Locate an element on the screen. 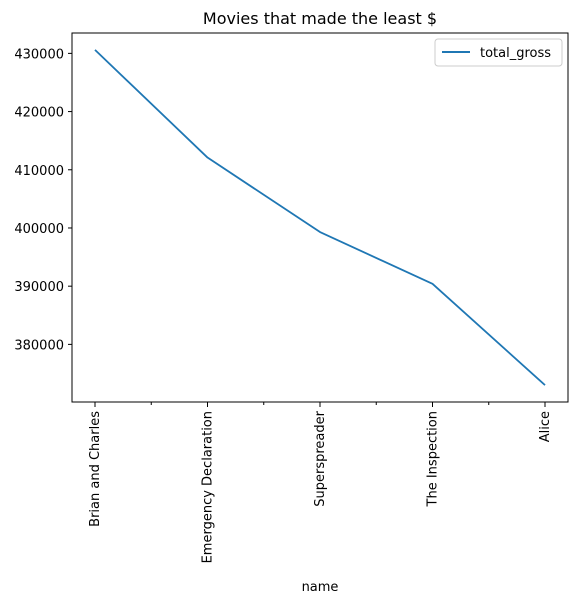 This screenshot has width=578, height=604. x-axis-label: name is located at coordinates (320, 587).